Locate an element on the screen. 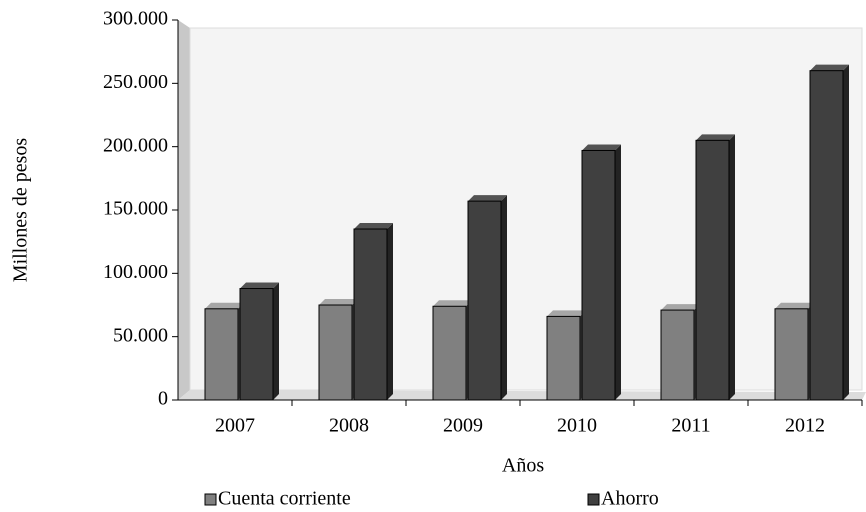 The image size is (866, 512). x-tick-label: 2010 is located at coordinates (577, 426).